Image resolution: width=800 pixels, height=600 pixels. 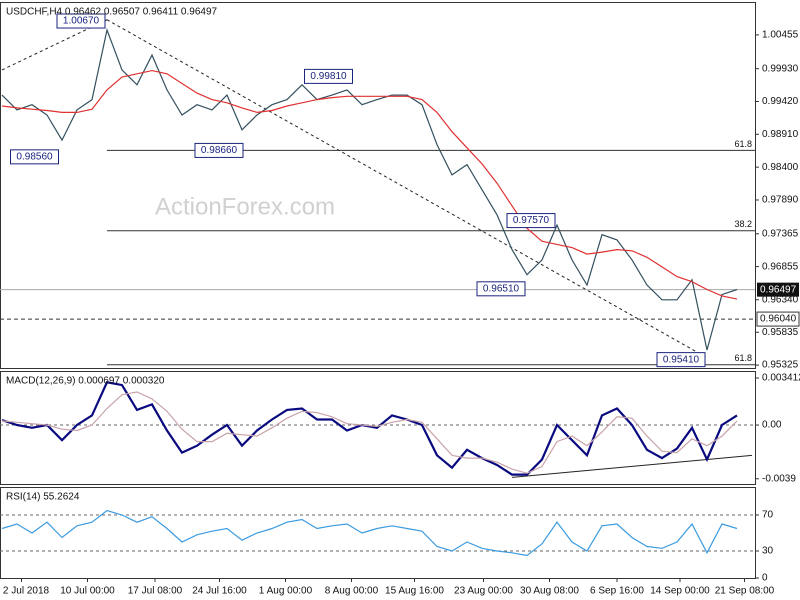 I want to click on y-tick-label: 0.99930, so click(x=780, y=68).